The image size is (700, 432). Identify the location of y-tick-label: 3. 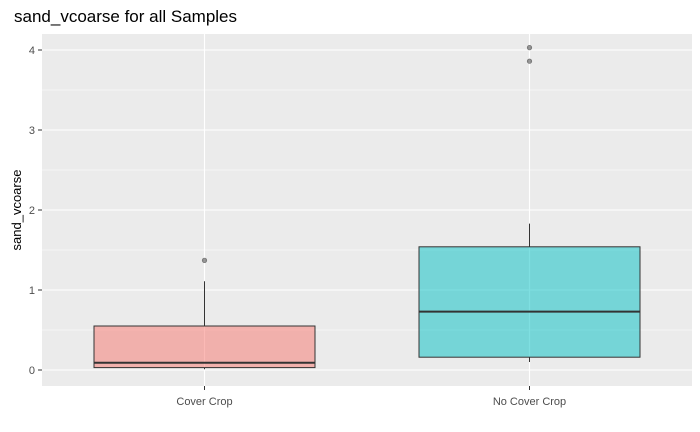
(32, 131).